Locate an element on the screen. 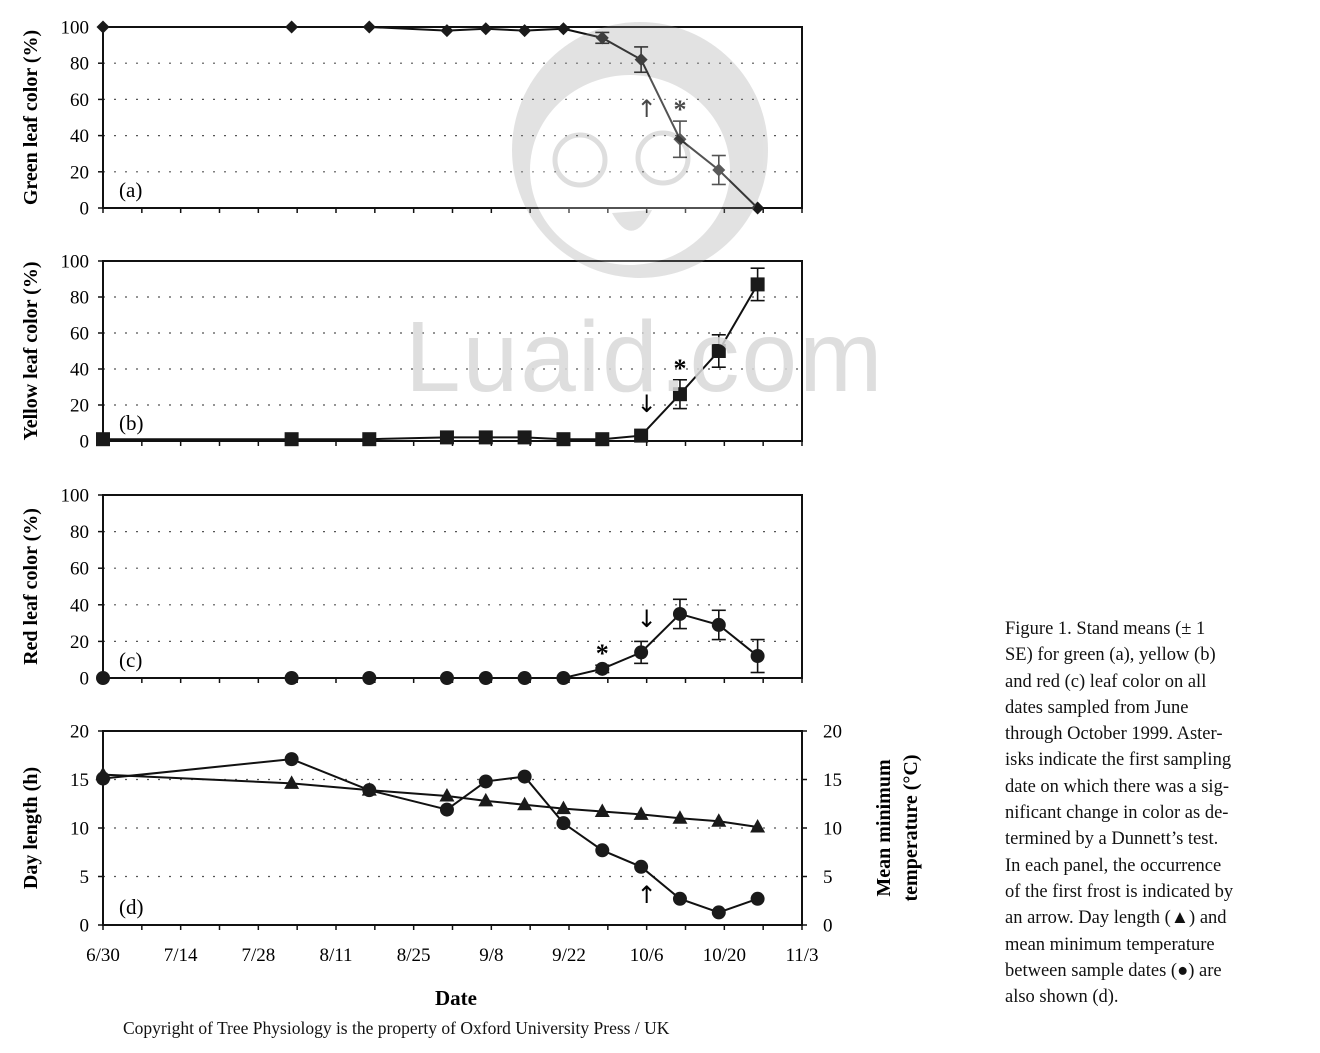 Image resolution: width=1320 pixels, height=1053 pixels. watermark-text: Luaid.com is located at coordinates (645, 357).